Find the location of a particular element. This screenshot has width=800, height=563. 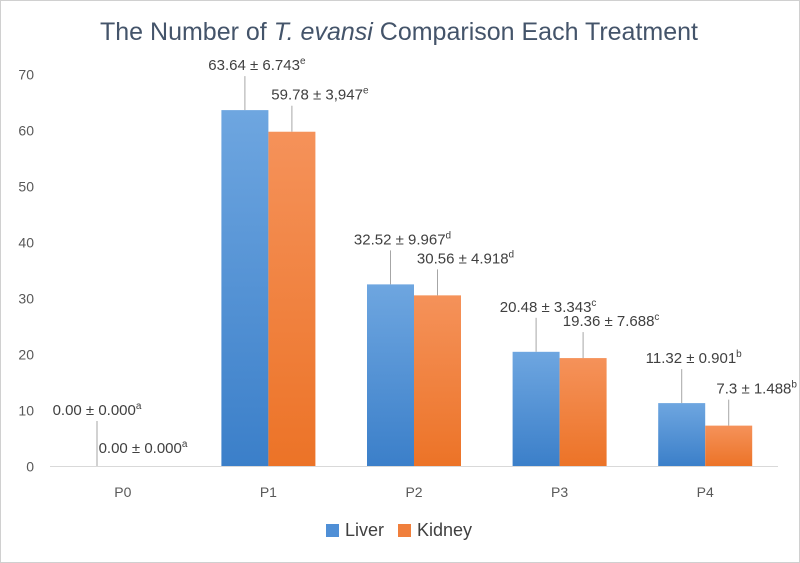

data-label-liver: 0.00 ± 0.000a is located at coordinates (97, 410).